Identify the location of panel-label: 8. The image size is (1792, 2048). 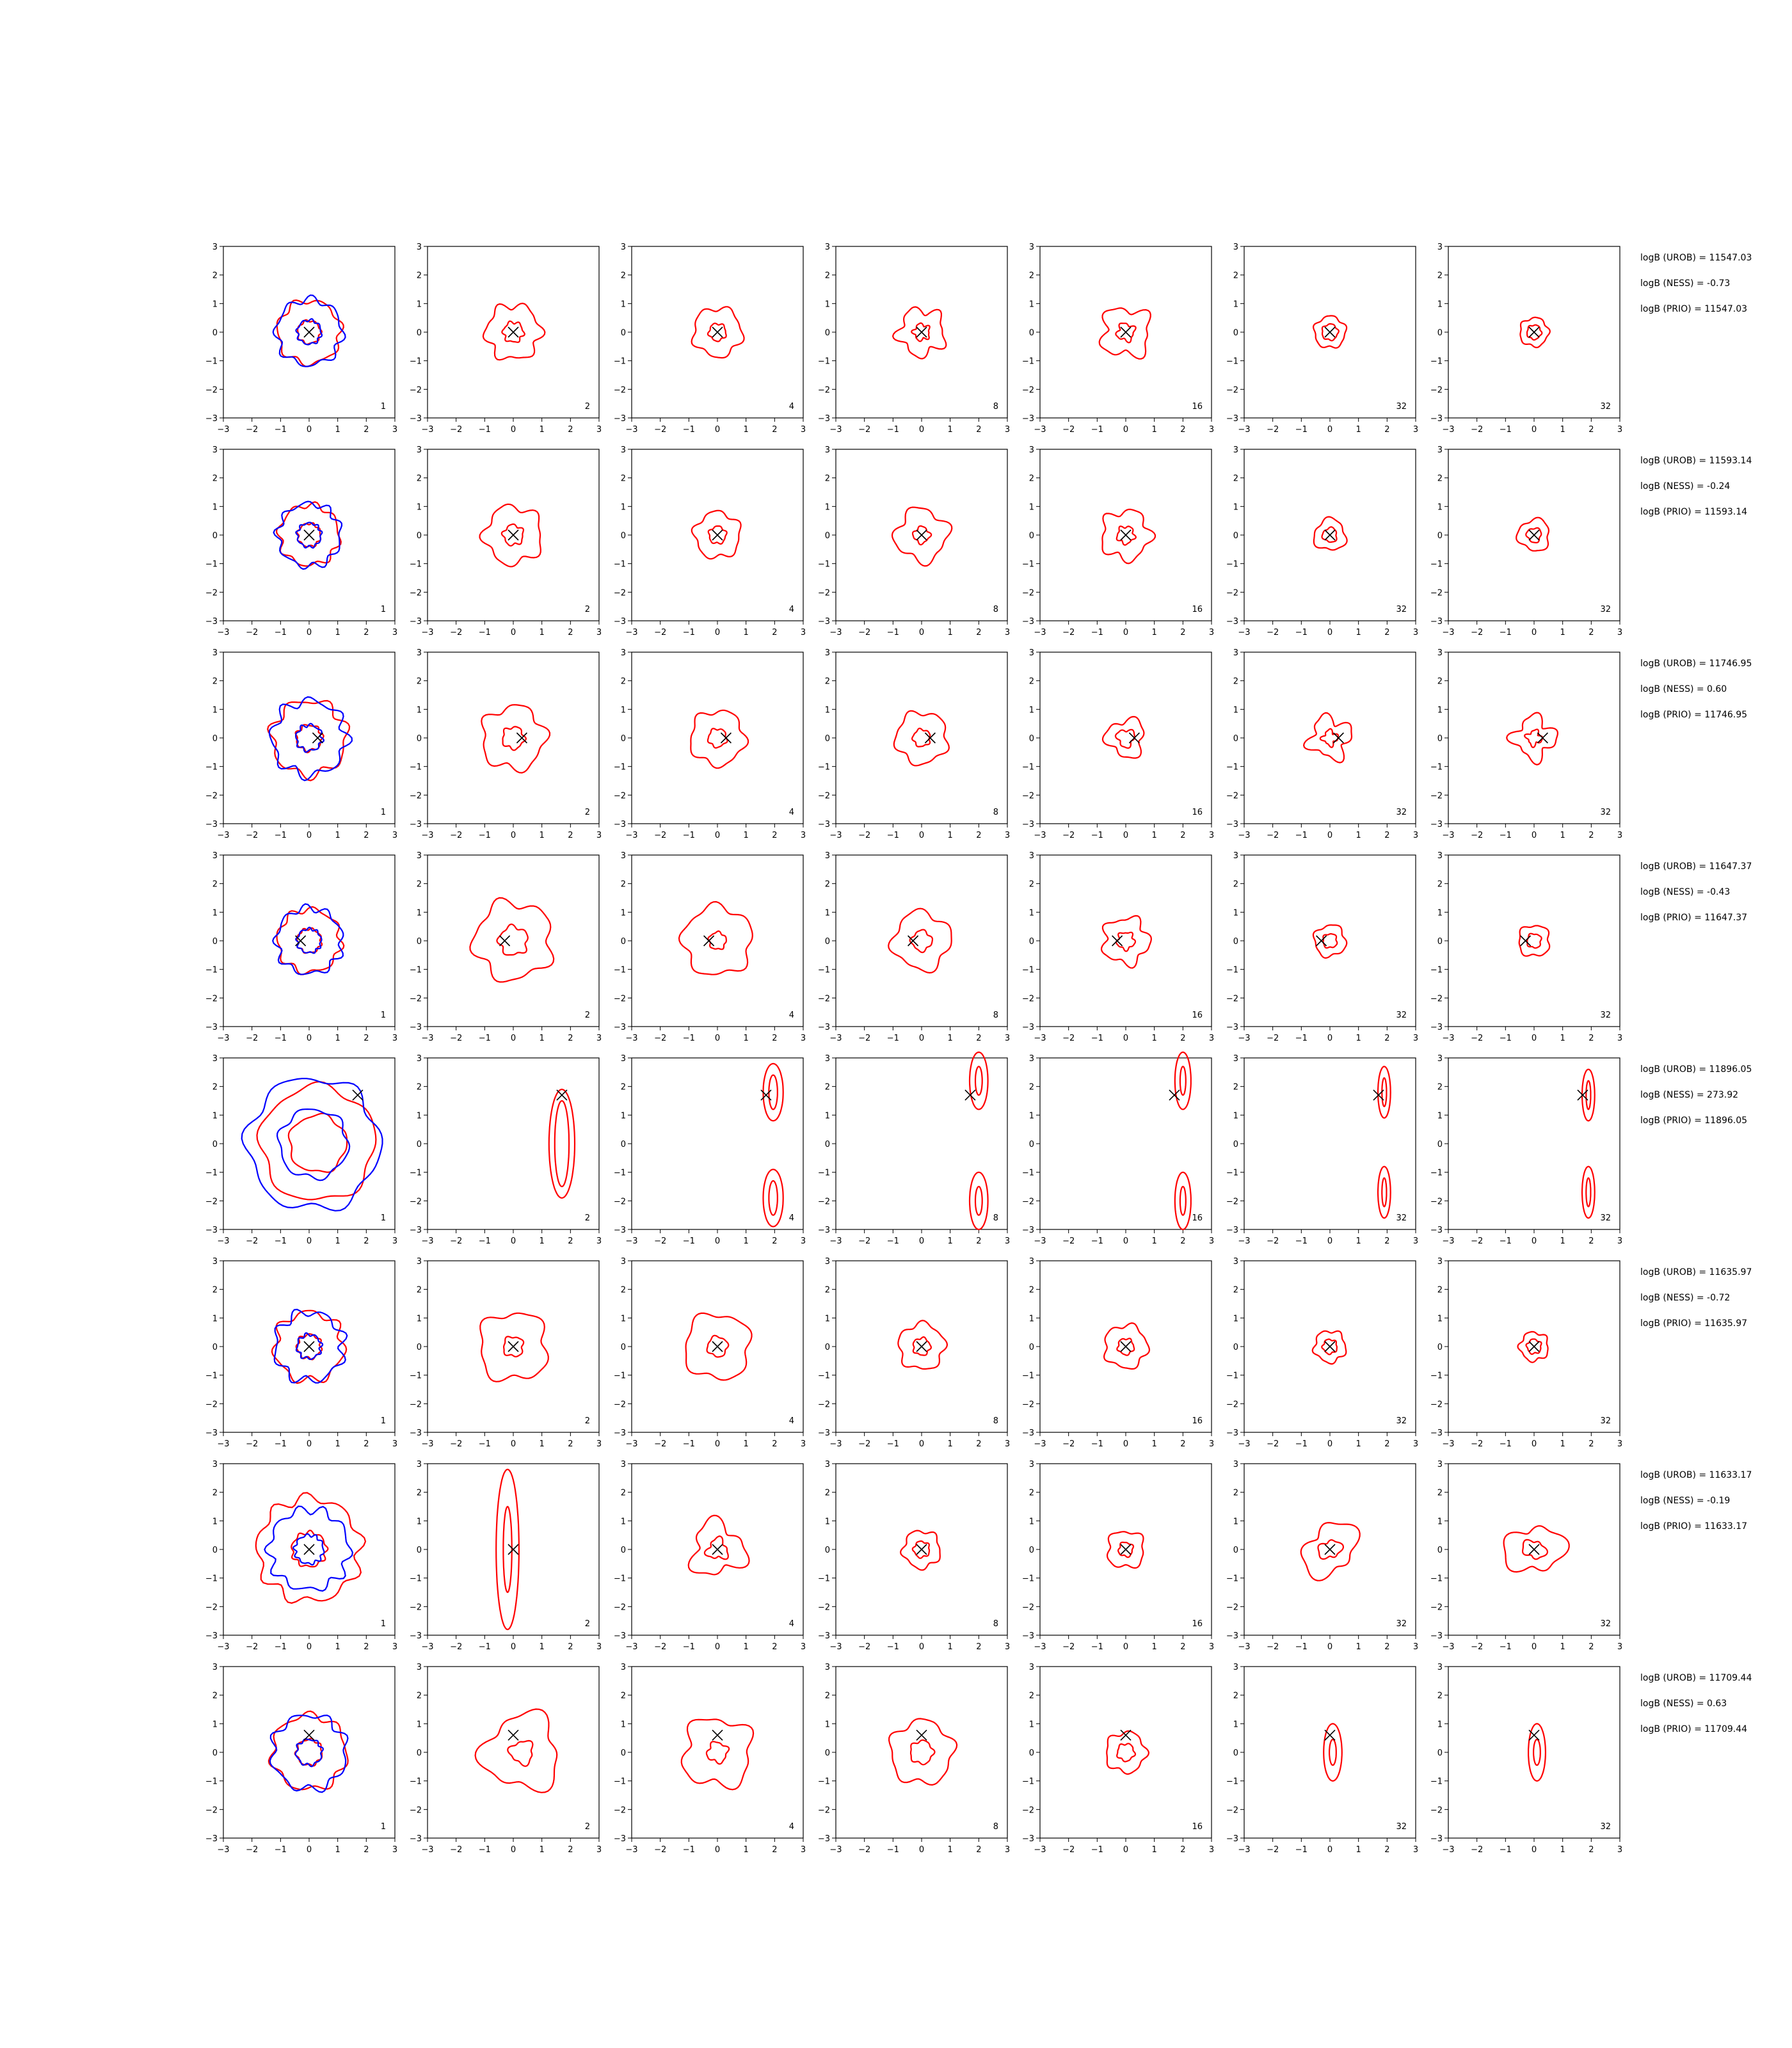
(995, 1624).